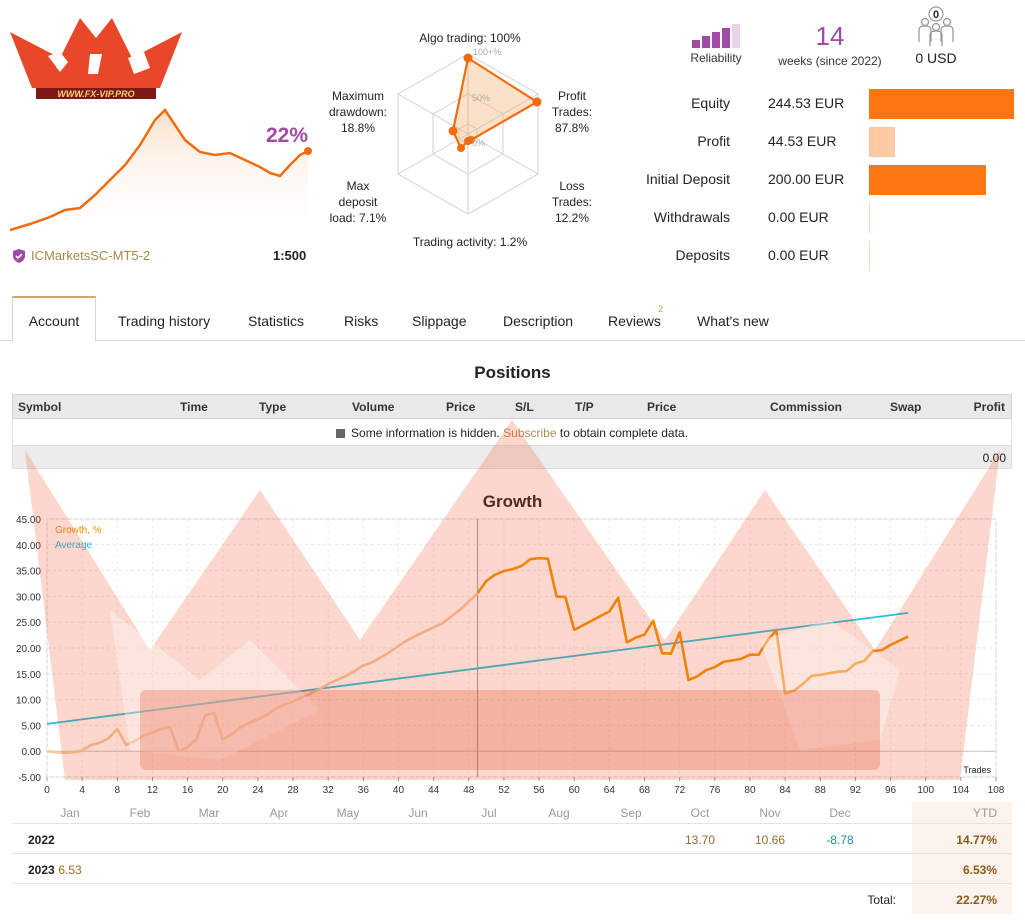 The width and height of the screenshot is (1025, 920). I want to click on month-value: 10.66, so click(770, 840).